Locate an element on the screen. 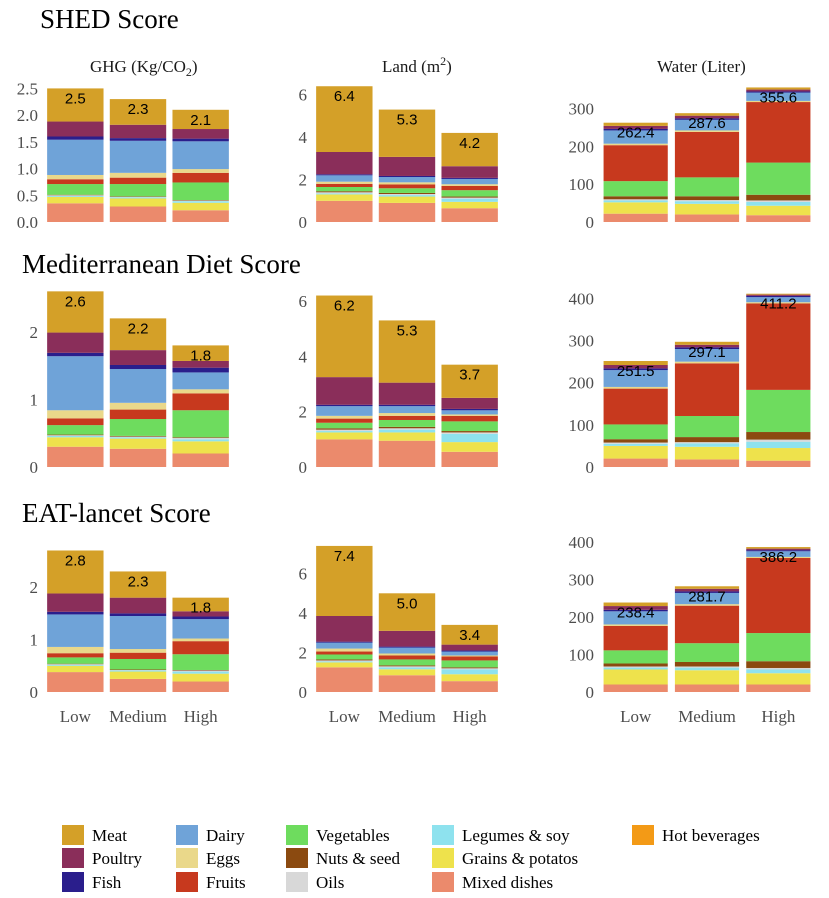 This screenshot has width=829, height=898. bar-low: 262.4 is located at coordinates (635, 172).